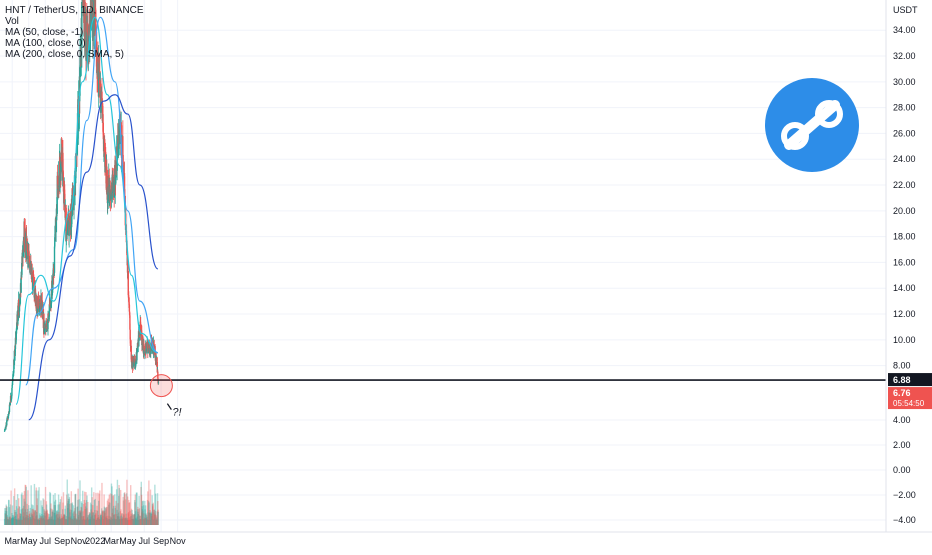 The width and height of the screenshot is (932, 555). What do you see at coordinates (62, 541) in the screenshot?
I see `x-tick-label: Sep` at bounding box center [62, 541].